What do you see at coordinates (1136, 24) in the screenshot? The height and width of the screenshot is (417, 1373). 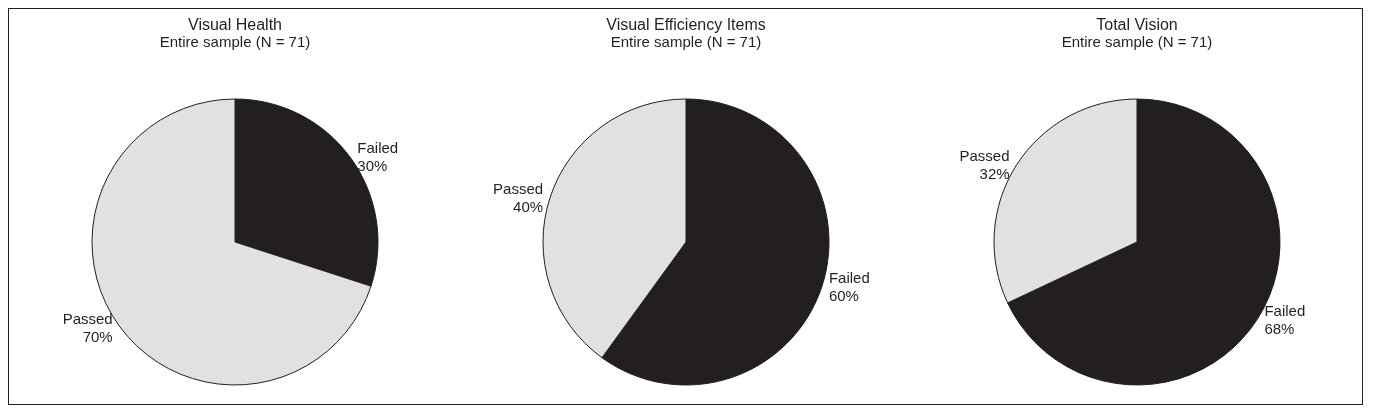 I see `chart-title: Total Vision` at bounding box center [1136, 24].